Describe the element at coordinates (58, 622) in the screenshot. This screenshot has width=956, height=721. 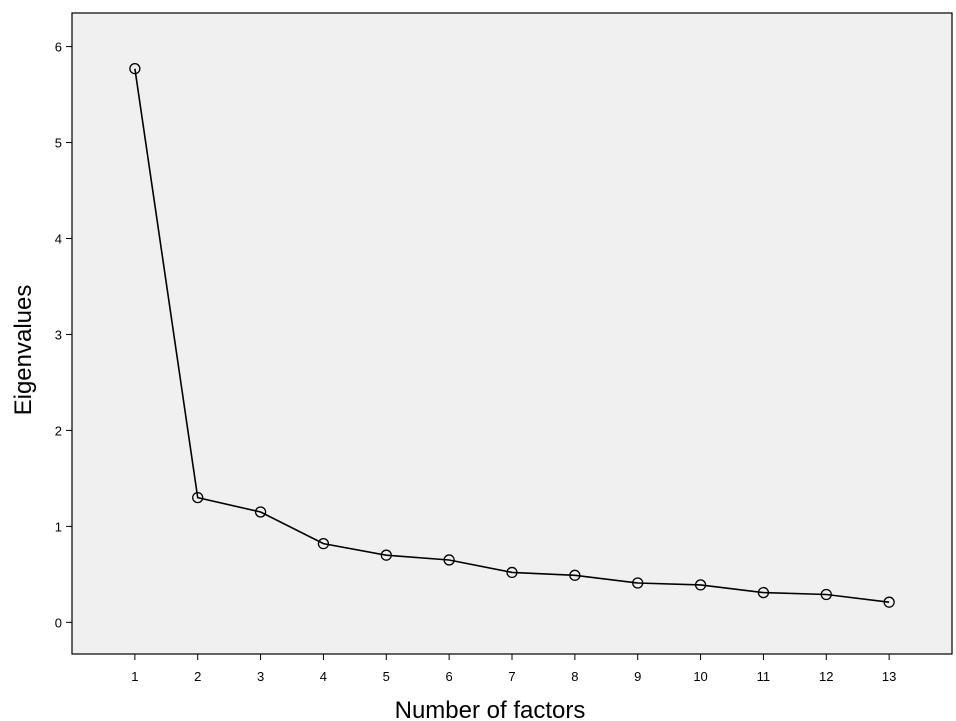
I see `y-tick-label: 0` at that location.